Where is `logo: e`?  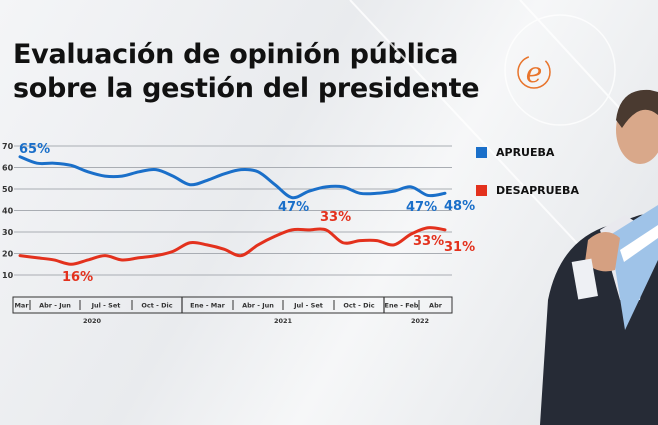
logo: e is located at coordinates (534, 72).